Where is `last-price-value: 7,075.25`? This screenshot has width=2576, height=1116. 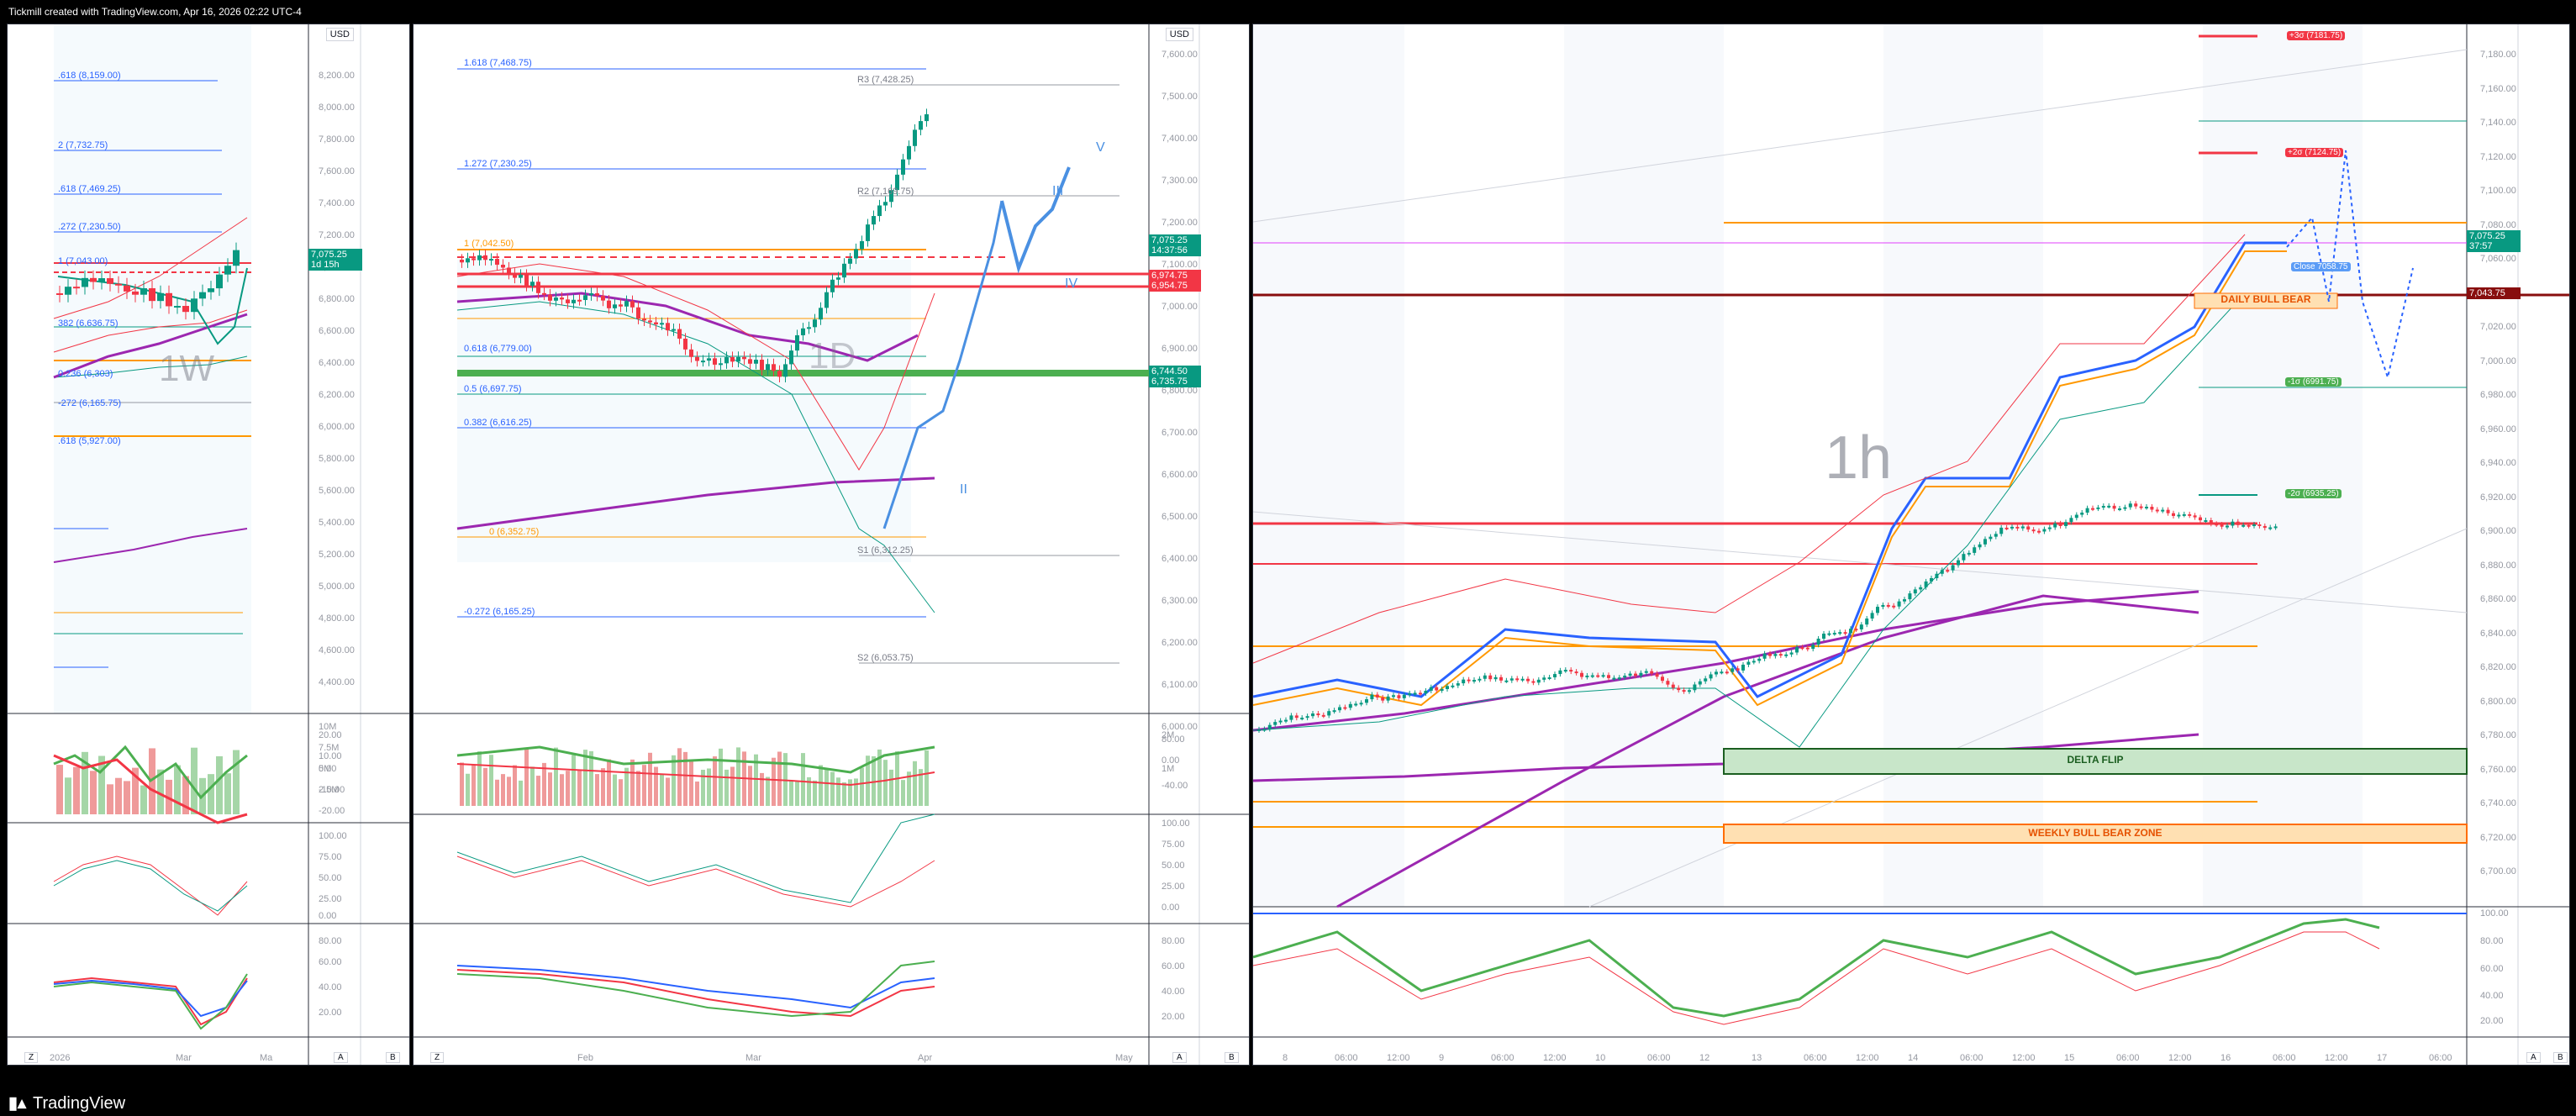
last-price-value: 7,075.25 is located at coordinates (329, 255).